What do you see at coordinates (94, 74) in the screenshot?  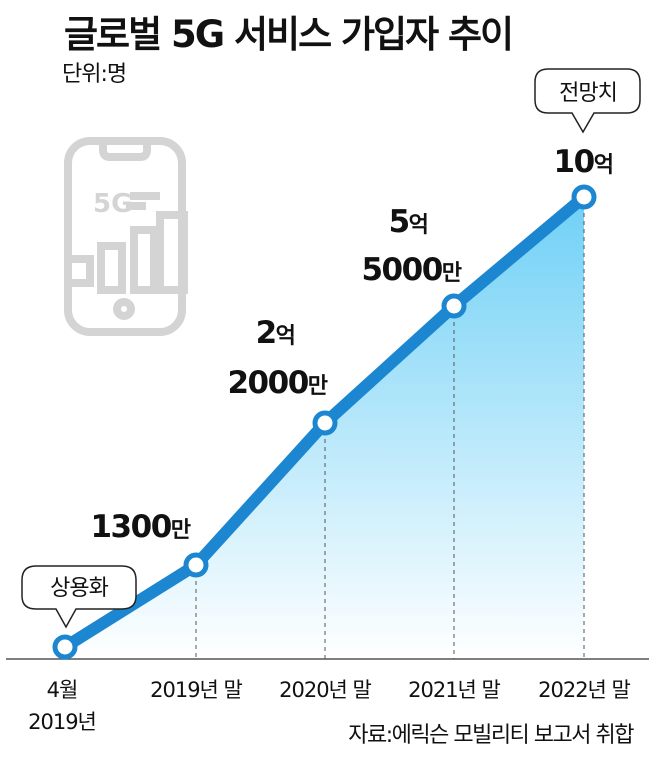 I see `unit-label: 단위:명` at bounding box center [94, 74].